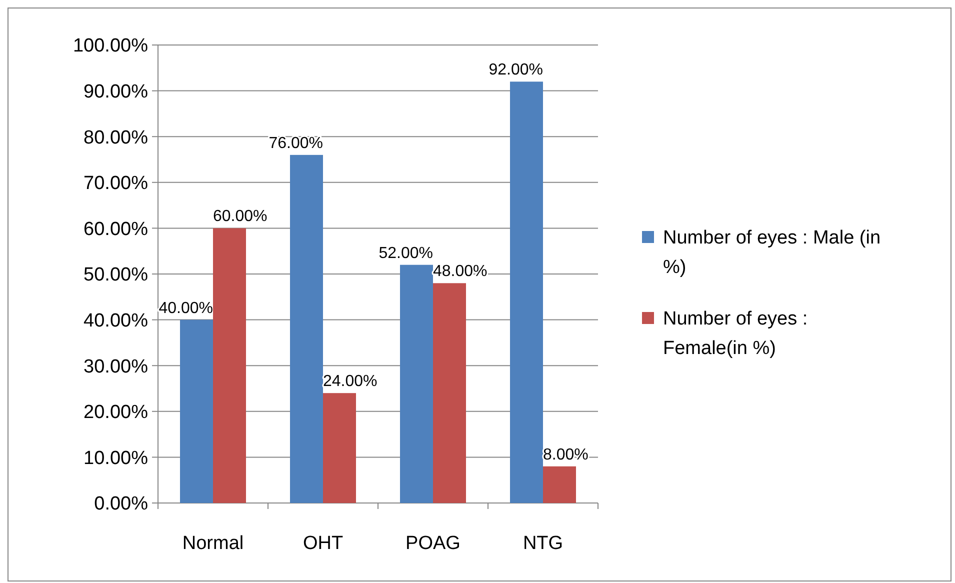 The height and width of the screenshot is (583, 955). I want to click on data-label: 60.00%, so click(240, 217).